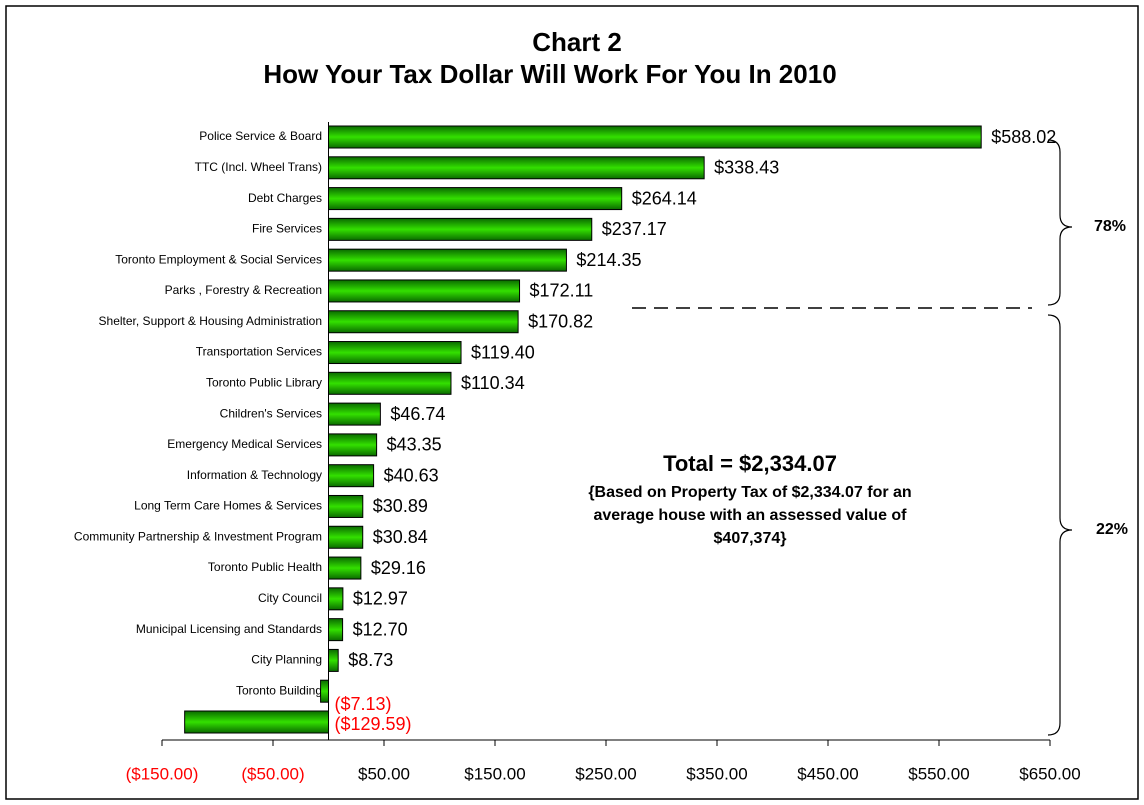 This screenshot has width=1144, height=805. I want to click on value-label: $8.73, so click(370, 660).